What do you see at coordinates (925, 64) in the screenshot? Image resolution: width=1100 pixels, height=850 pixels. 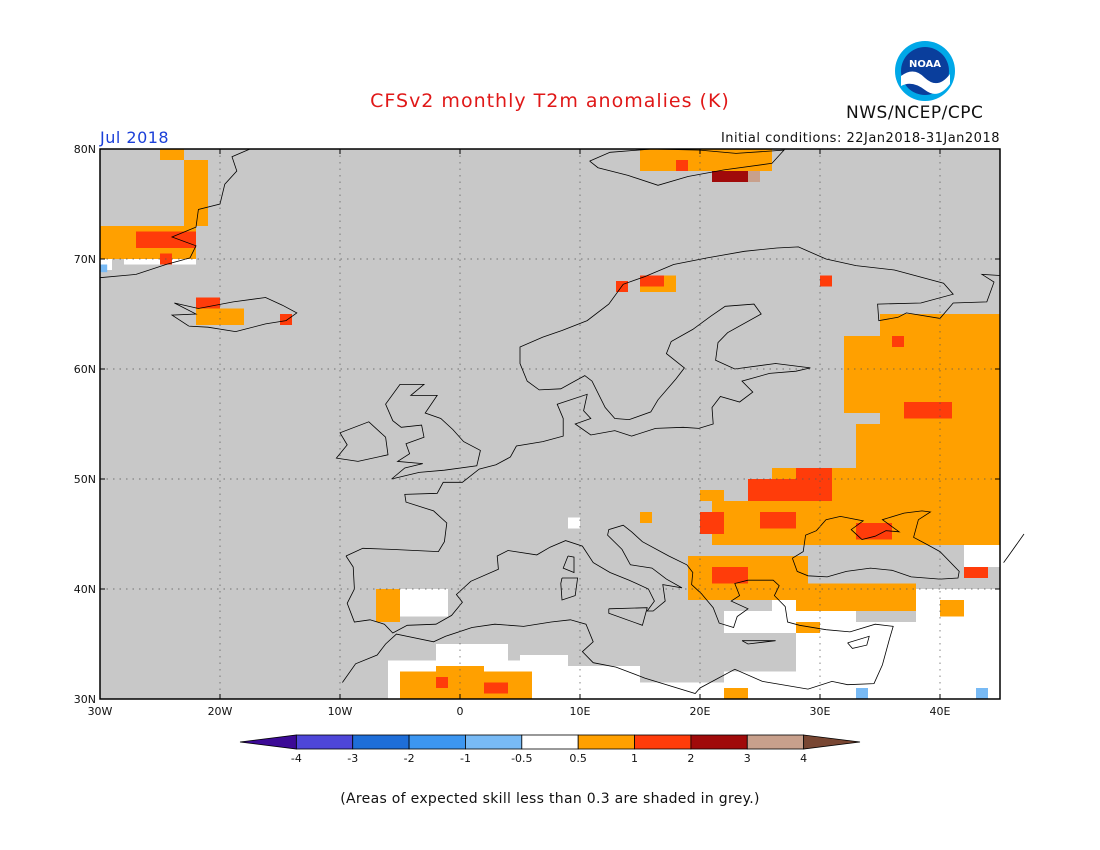 I see `noaa-logo-text: NOAA` at bounding box center [925, 64].